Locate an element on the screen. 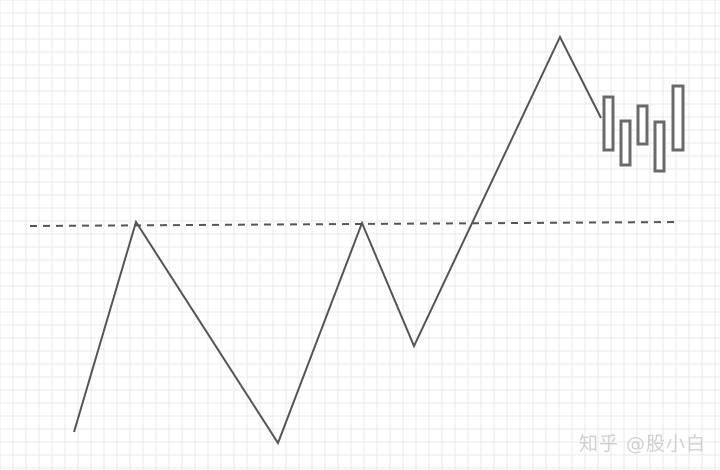  watermark-text: 知乎 @股小白 is located at coordinates (642, 444).